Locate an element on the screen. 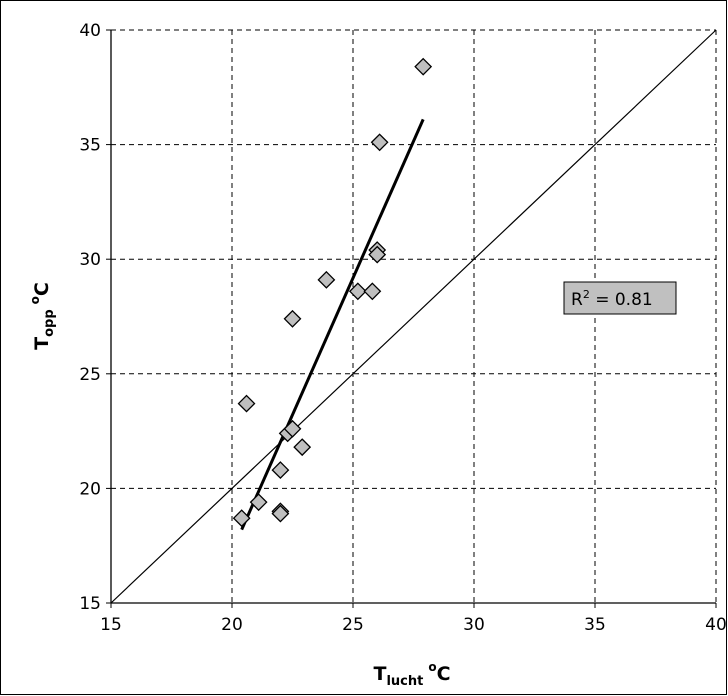  y-axis-title-degree: o is located at coordinates (35, 300).